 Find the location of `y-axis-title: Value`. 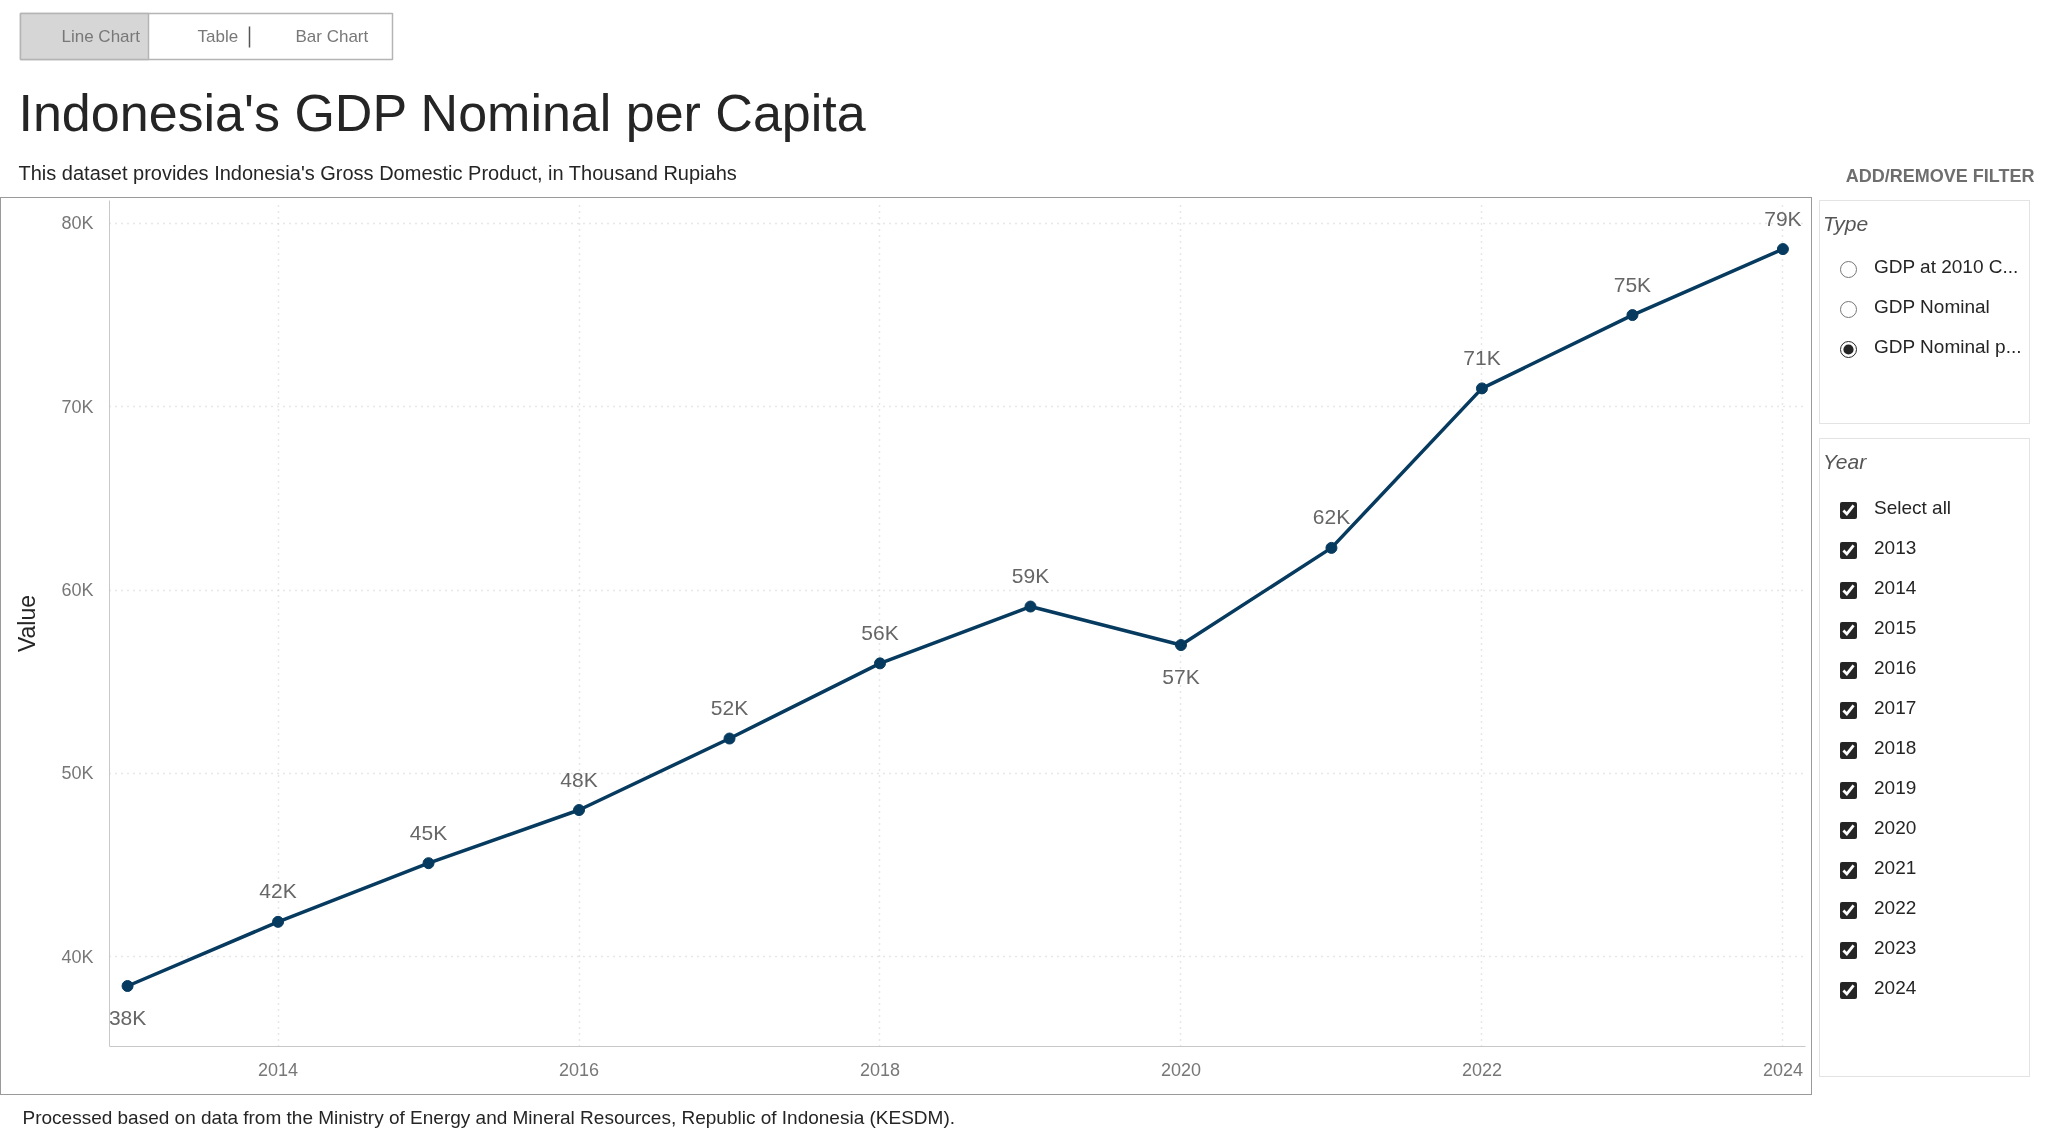

y-axis-title: Value is located at coordinates (27, 623).